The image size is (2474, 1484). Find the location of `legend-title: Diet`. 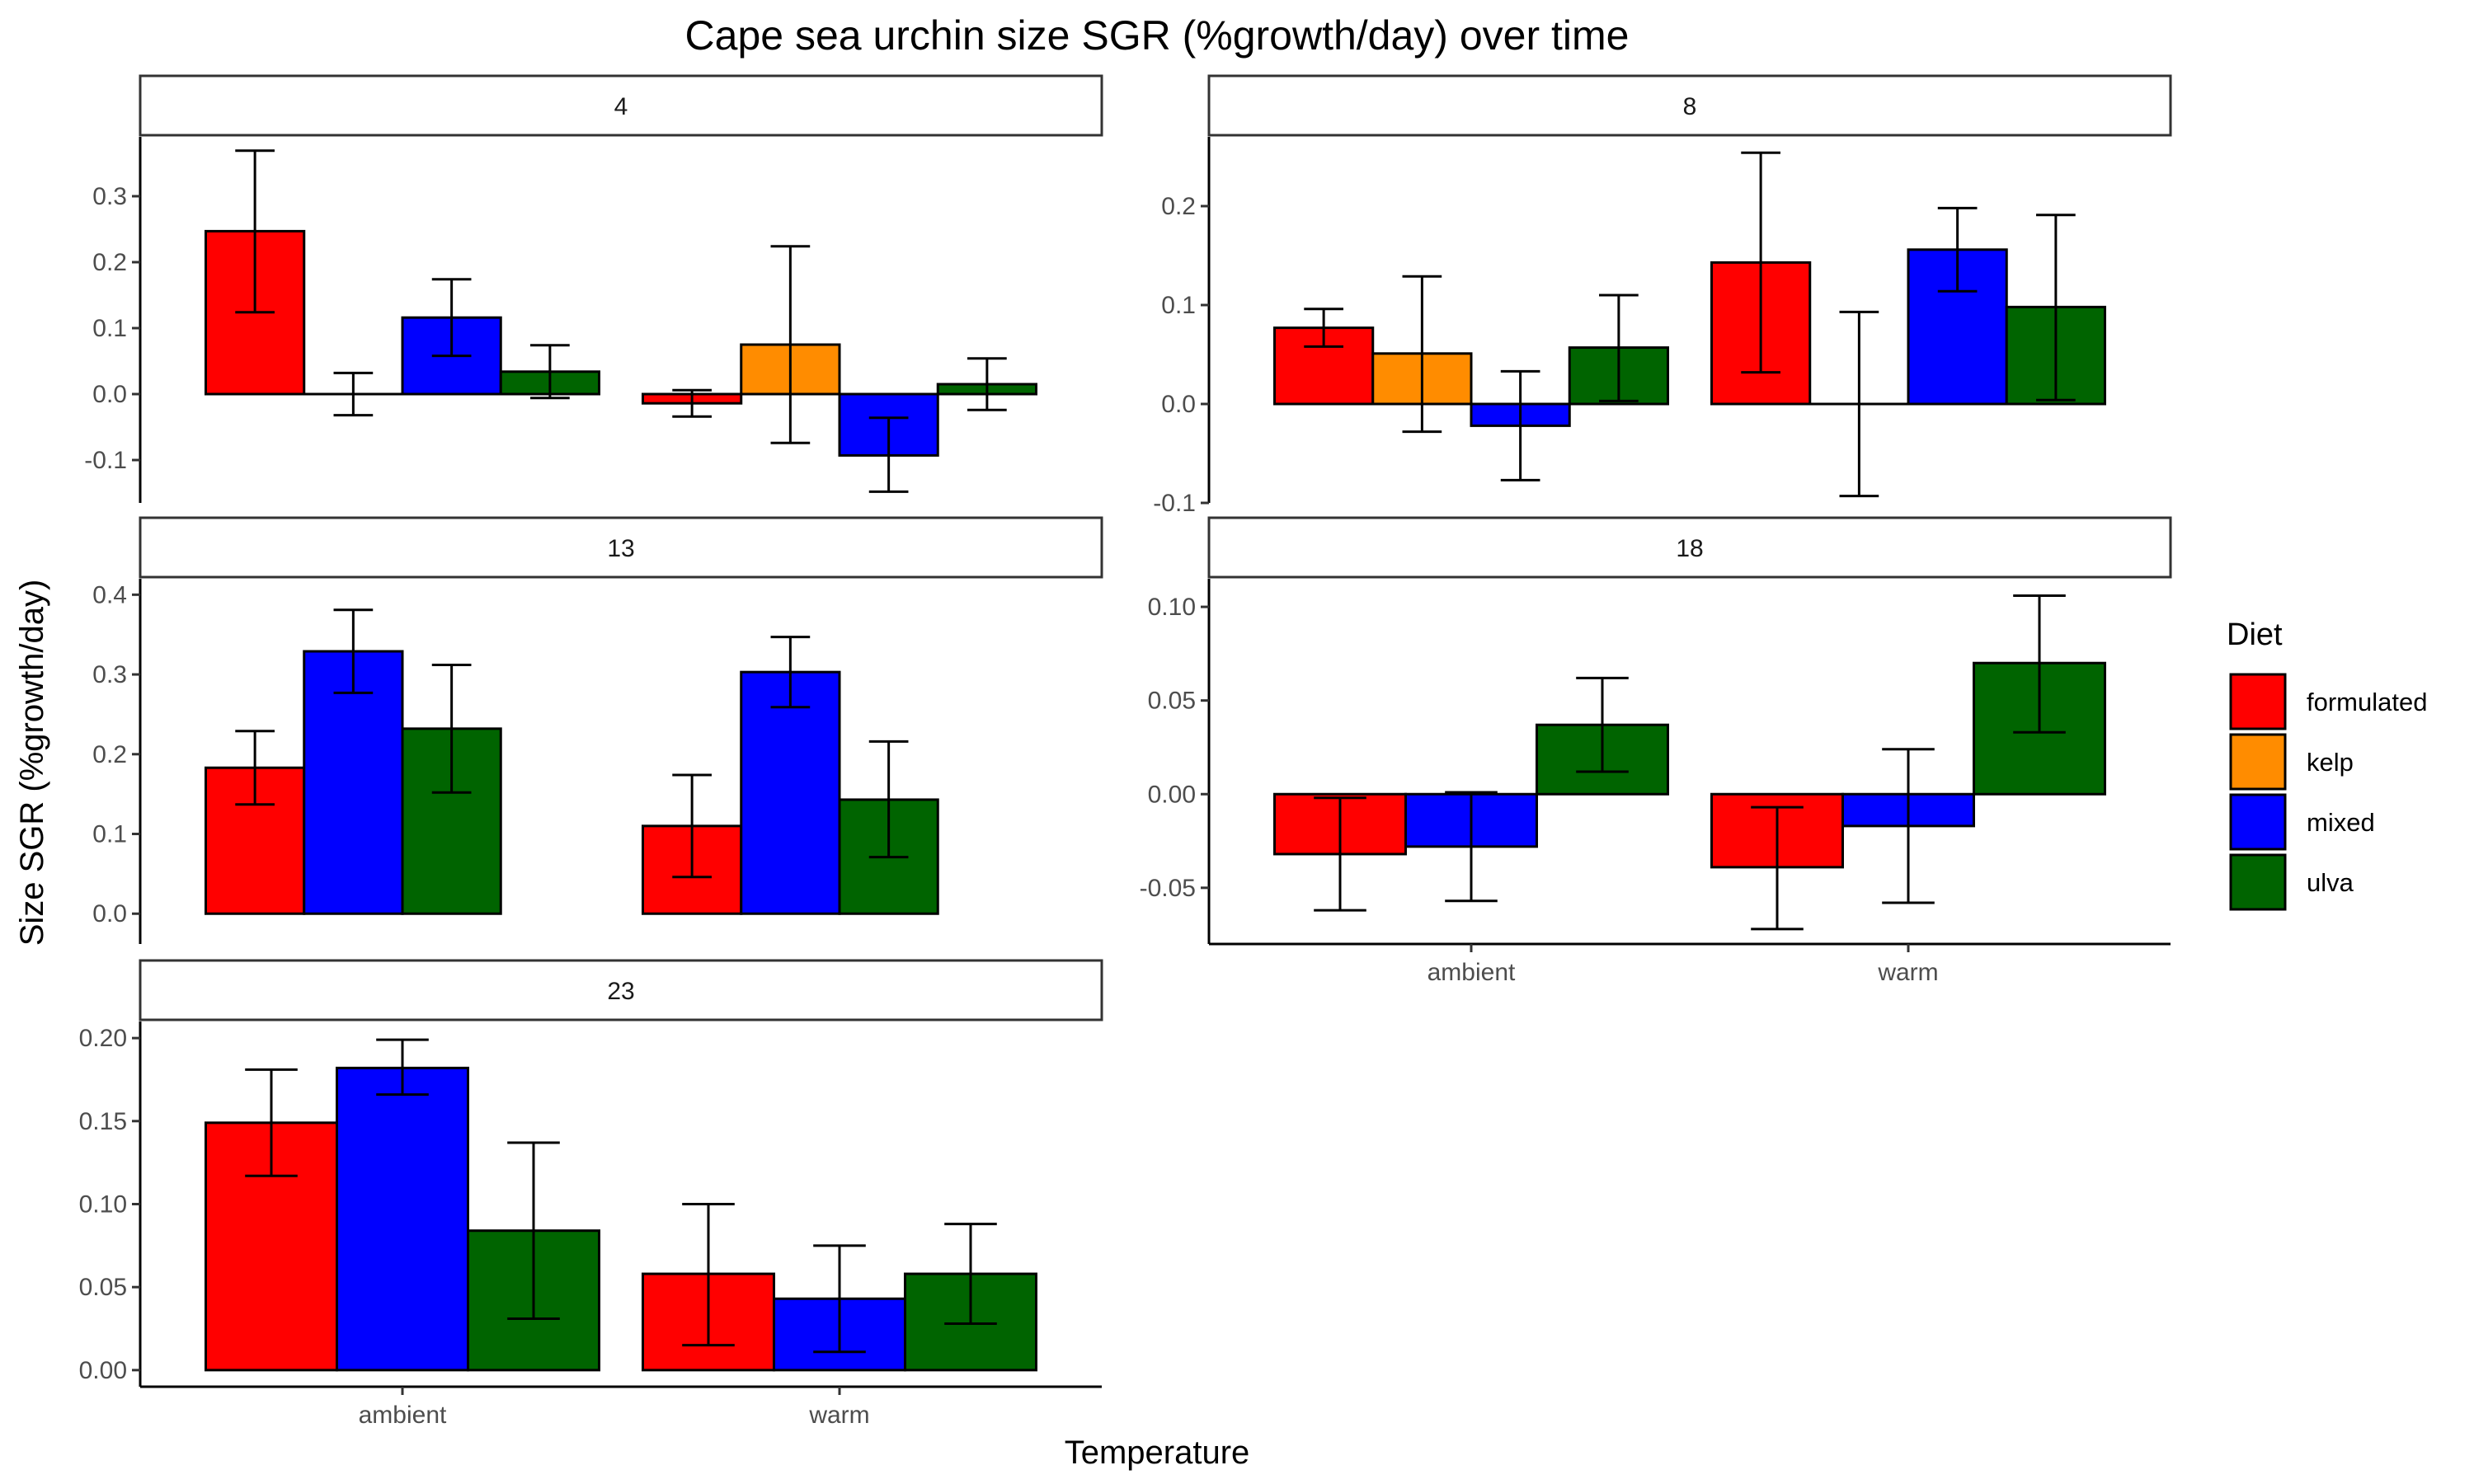

legend-title: Diet is located at coordinates (2255, 635).